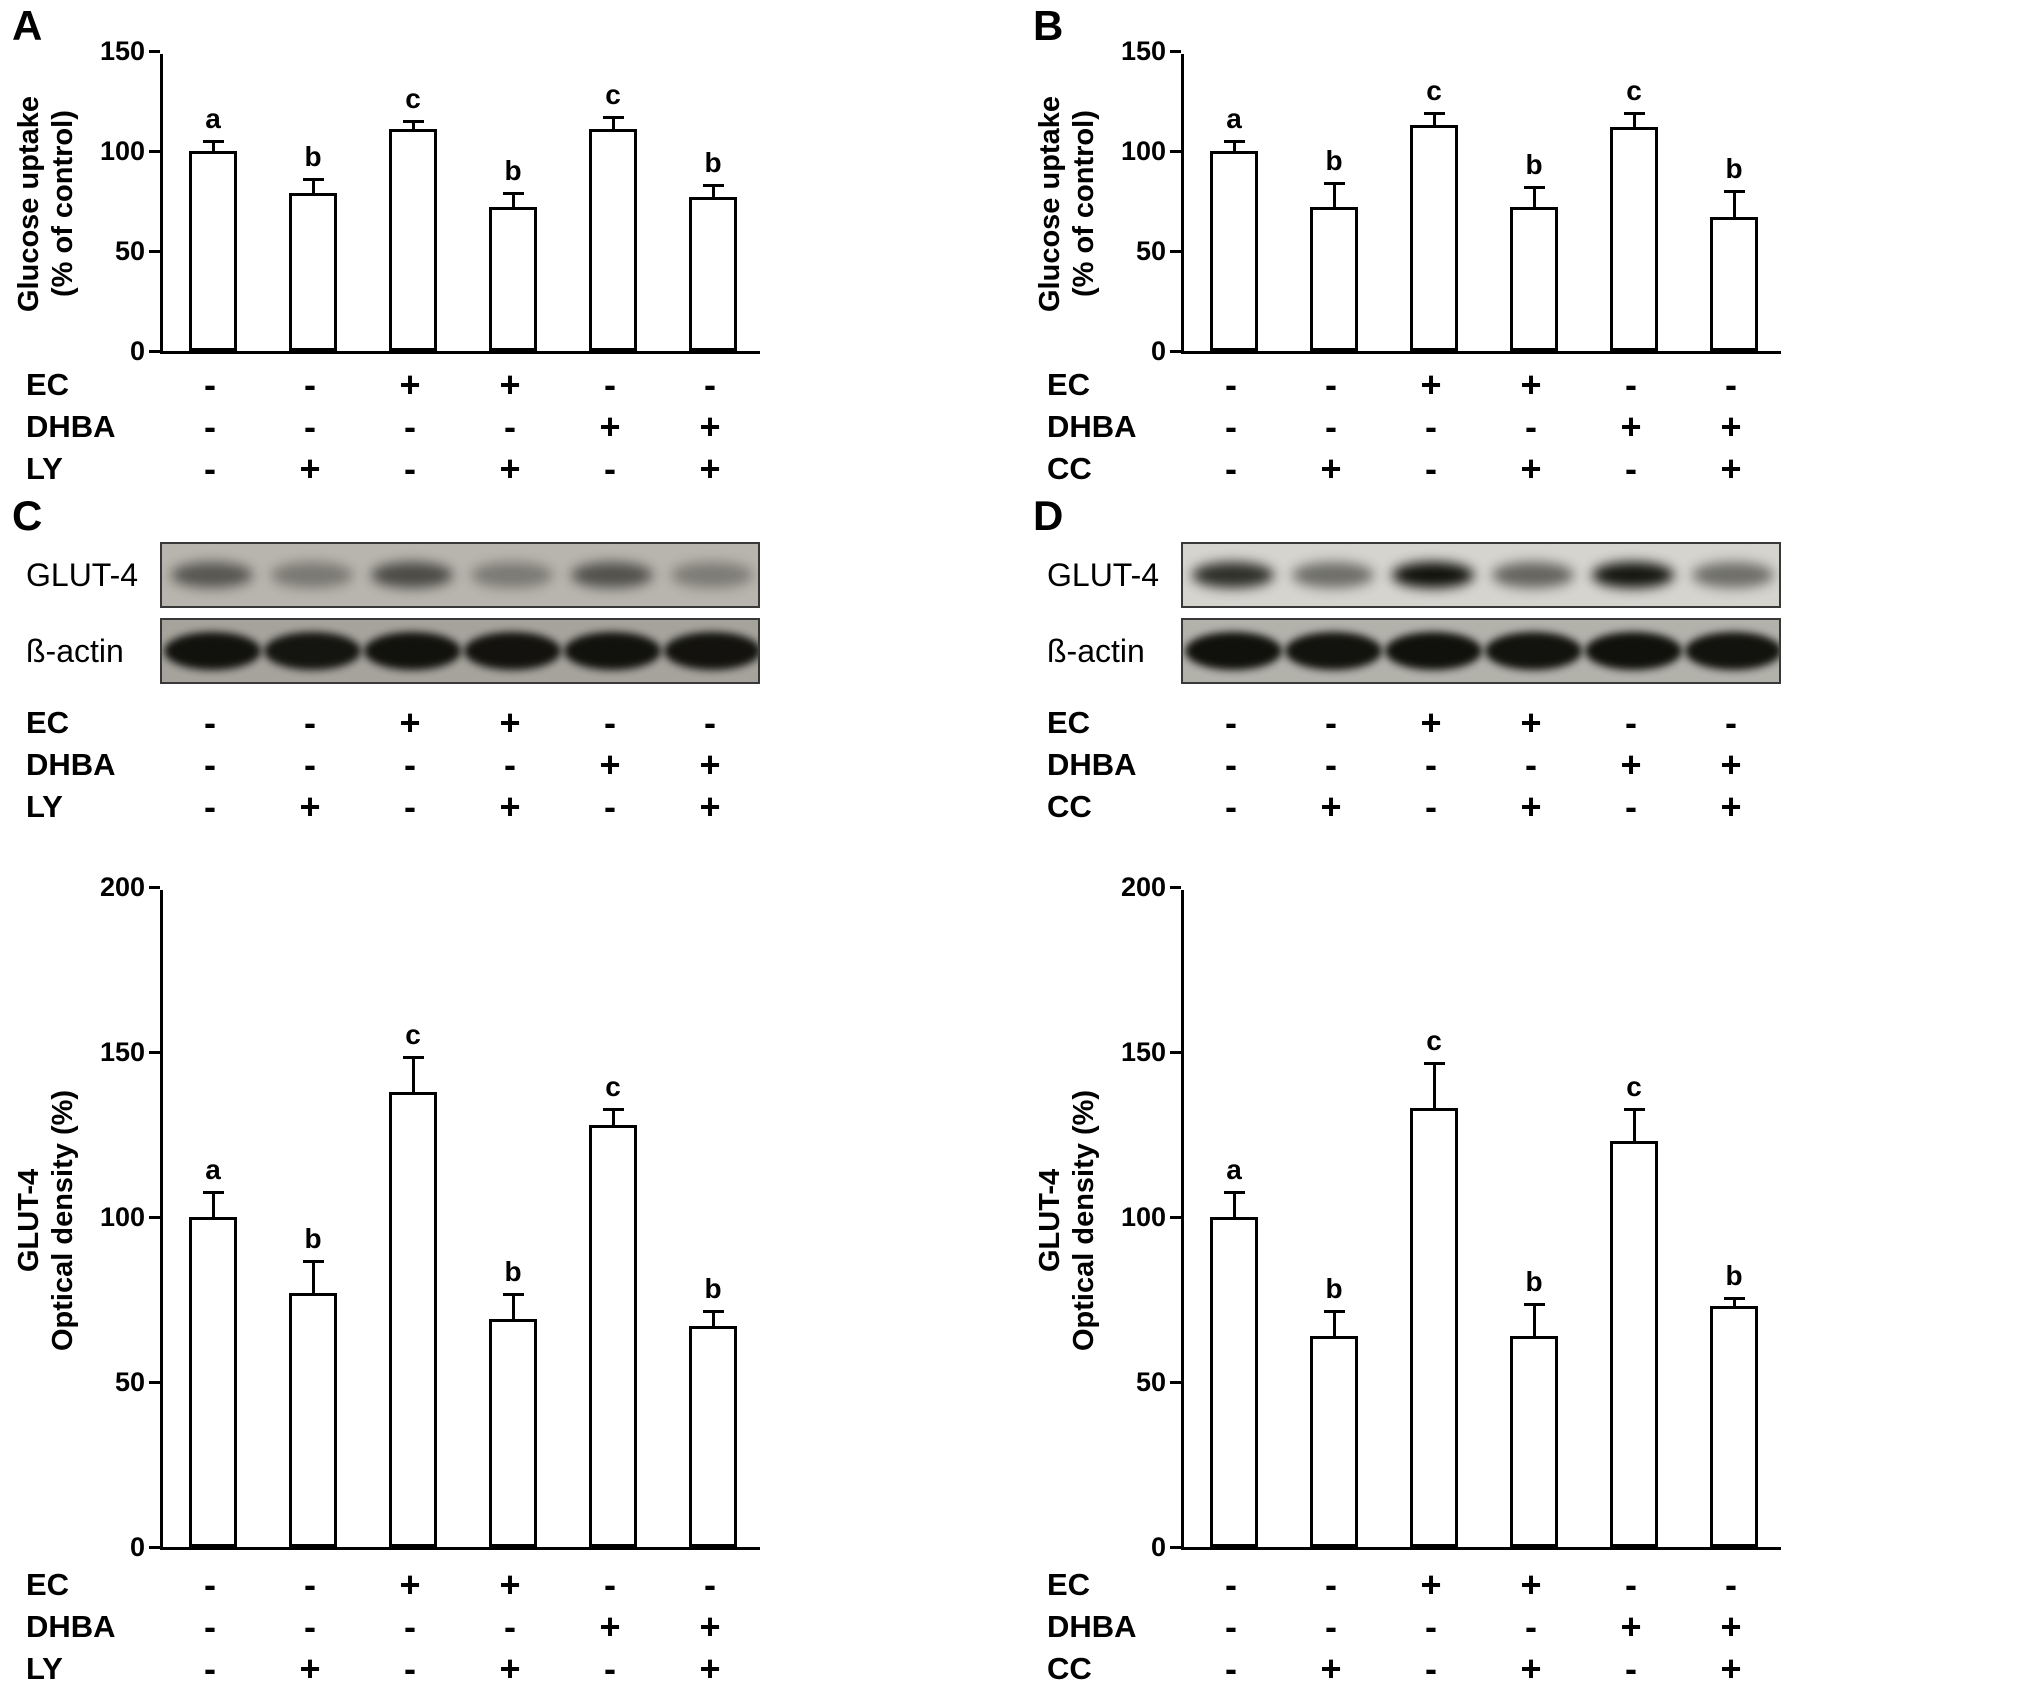  What do you see at coordinates (1143, 1217) in the screenshot?
I see `y-tick-label: 100` at bounding box center [1143, 1217].